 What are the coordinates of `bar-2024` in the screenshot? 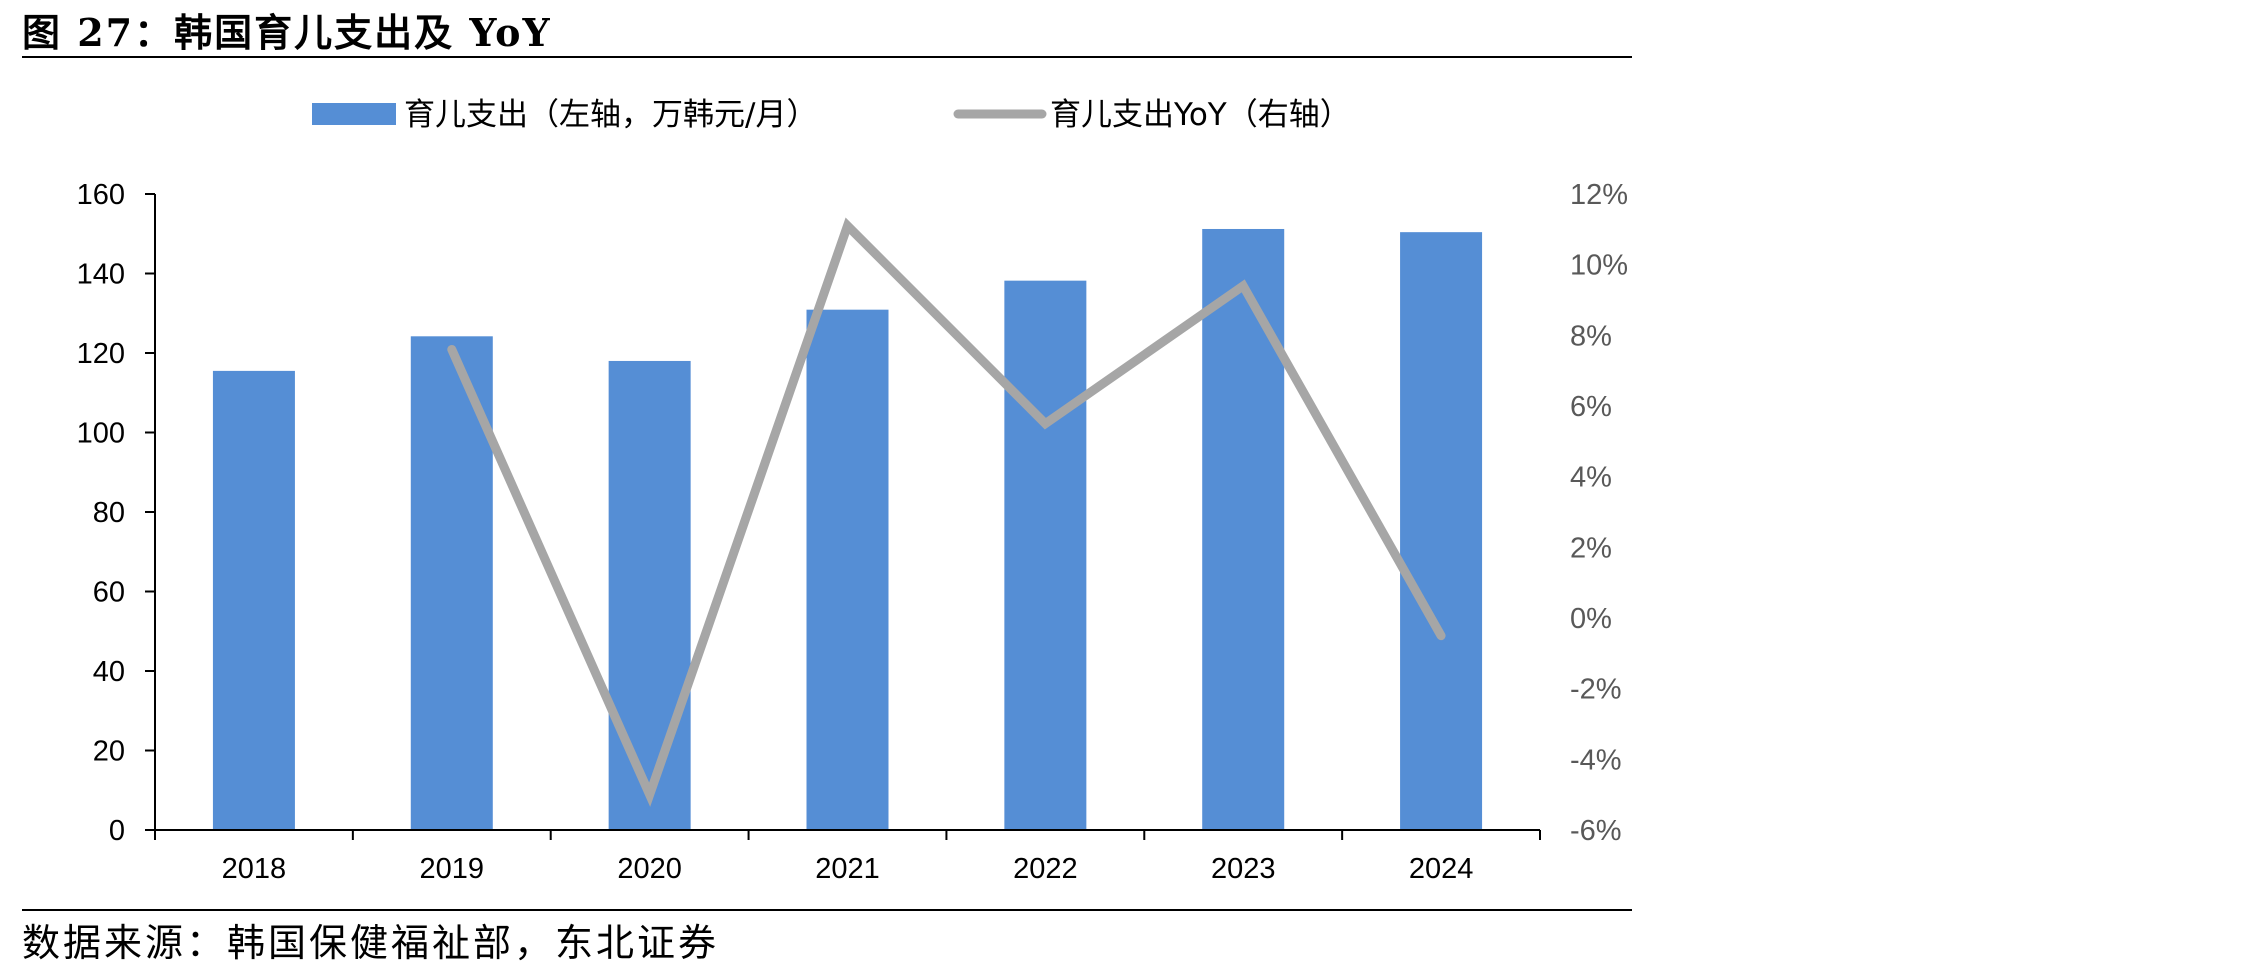 It's located at (1441, 531).